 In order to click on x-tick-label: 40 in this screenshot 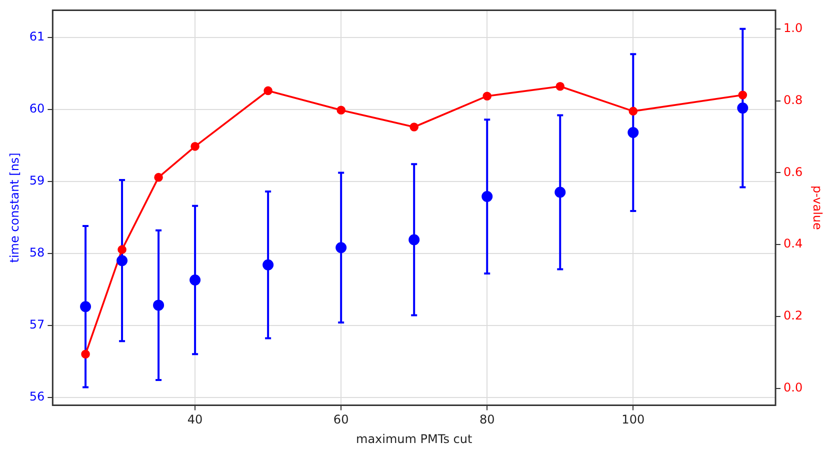, I will do `click(195, 419)`.